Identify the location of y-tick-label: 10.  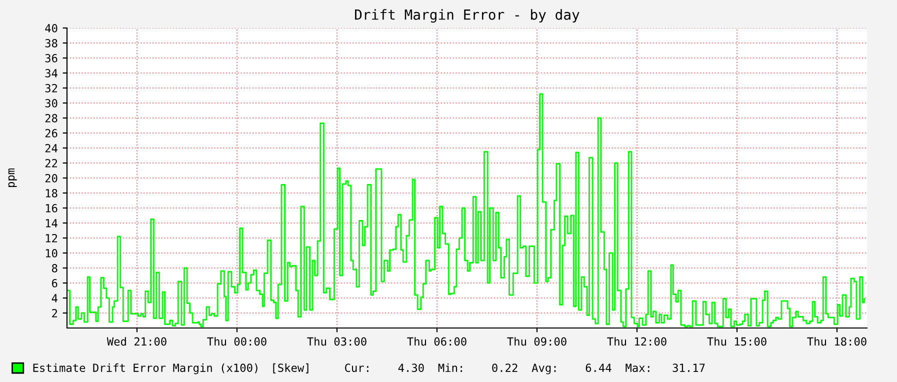
(52, 253).